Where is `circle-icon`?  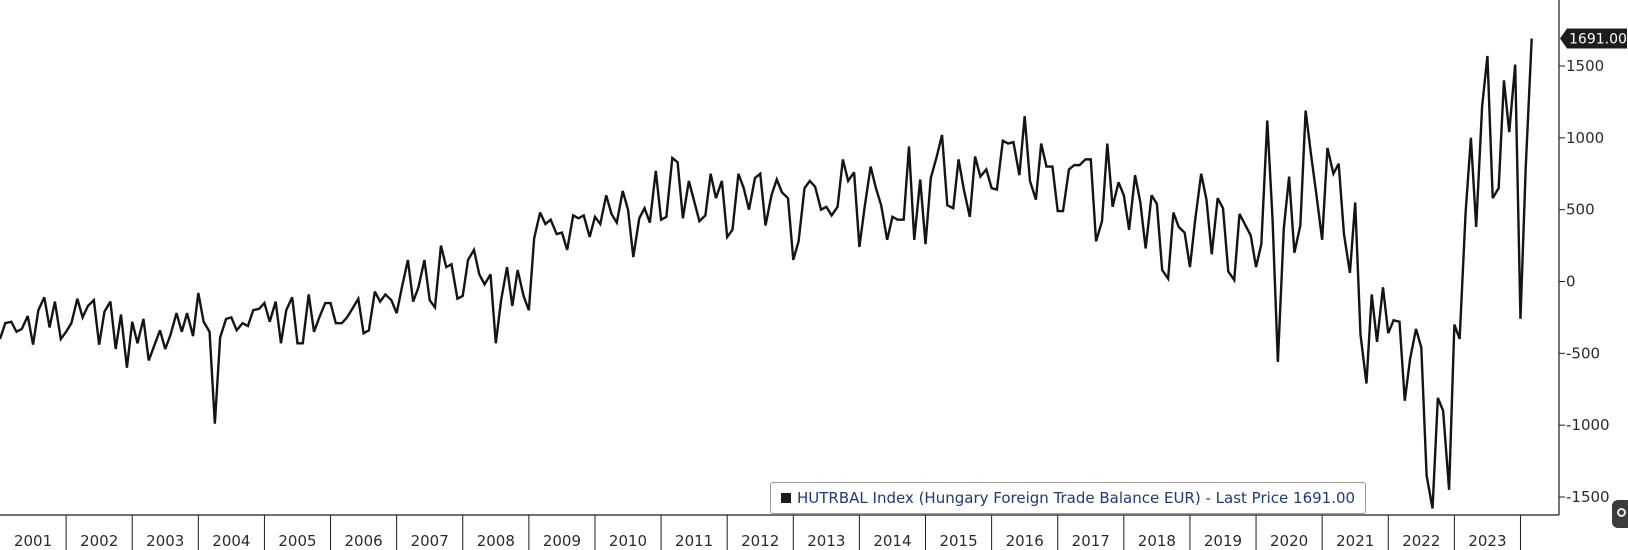 circle-icon is located at coordinates (1621, 512).